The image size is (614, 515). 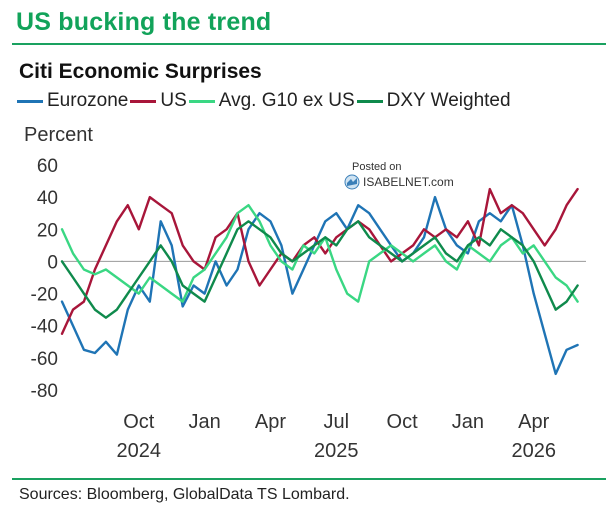 What do you see at coordinates (47, 198) in the screenshot?
I see `y-tick-label-1: 40` at bounding box center [47, 198].